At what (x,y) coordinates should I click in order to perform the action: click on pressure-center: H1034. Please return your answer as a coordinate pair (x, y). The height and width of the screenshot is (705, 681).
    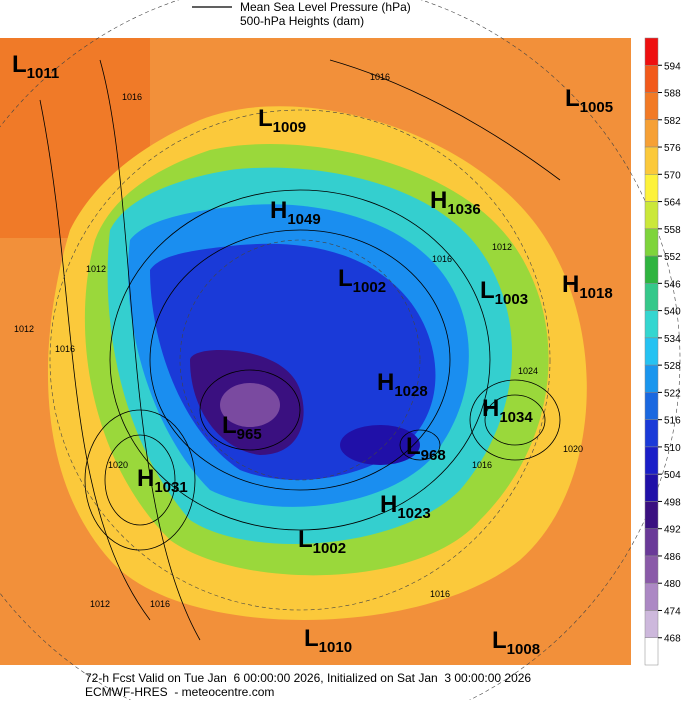
    Looking at the image, I should click on (507, 410).